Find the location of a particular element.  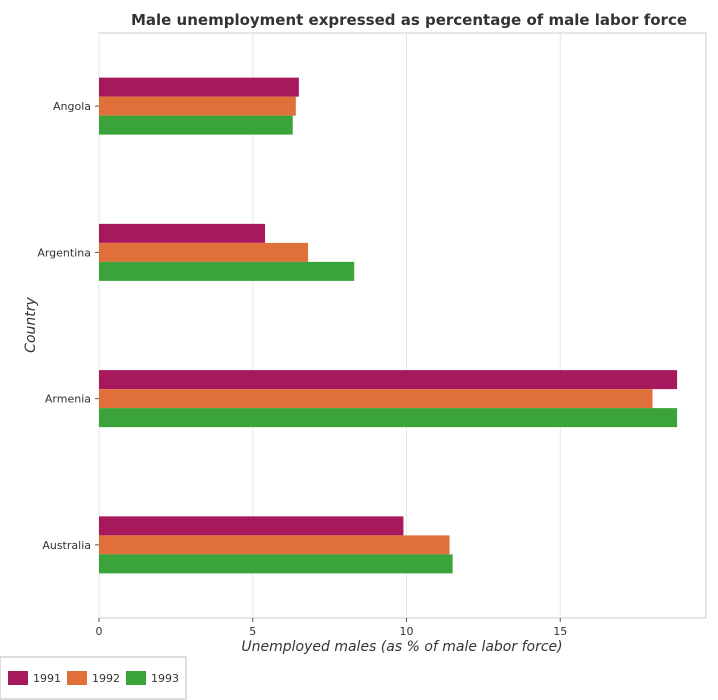

x-tick-label: 5 is located at coordinates (252, 631).